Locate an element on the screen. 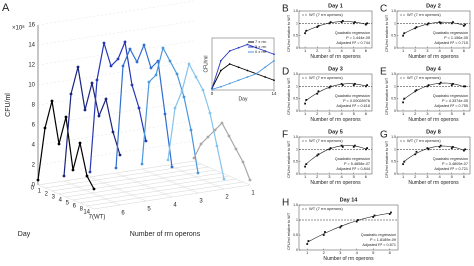 The height and width of the screenshot is (266, 474). x-tick-label: 14 is located at coordinates (274, 93).